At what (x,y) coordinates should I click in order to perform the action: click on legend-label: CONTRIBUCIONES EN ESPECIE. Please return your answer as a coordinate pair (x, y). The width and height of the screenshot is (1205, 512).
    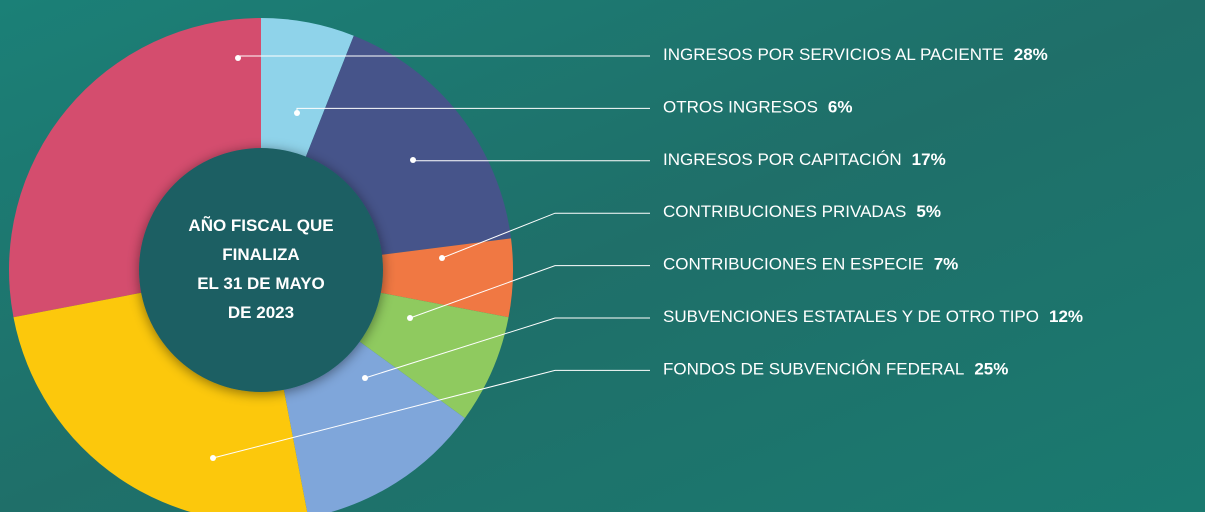
    Looking at the image, I should click on (793, 264).